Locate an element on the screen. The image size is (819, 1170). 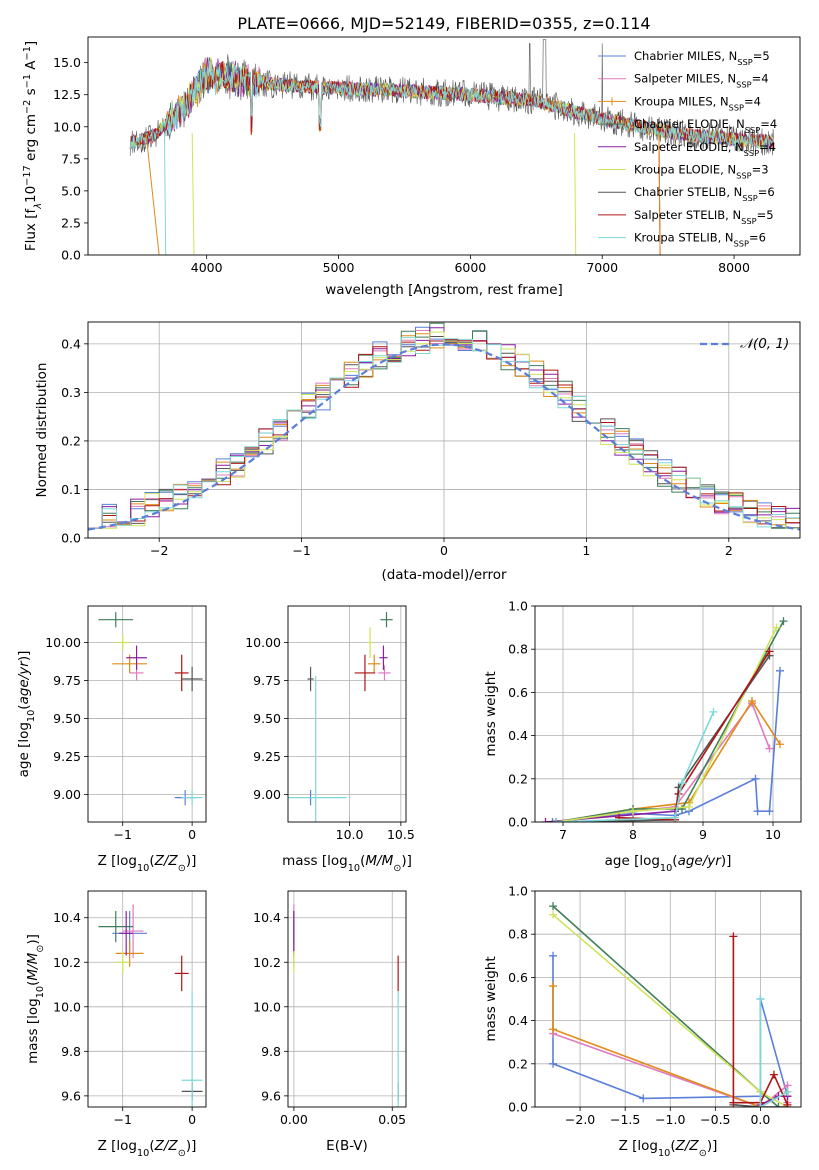
x-tick-label: 0.05 is located at coordinates (392, 1119).